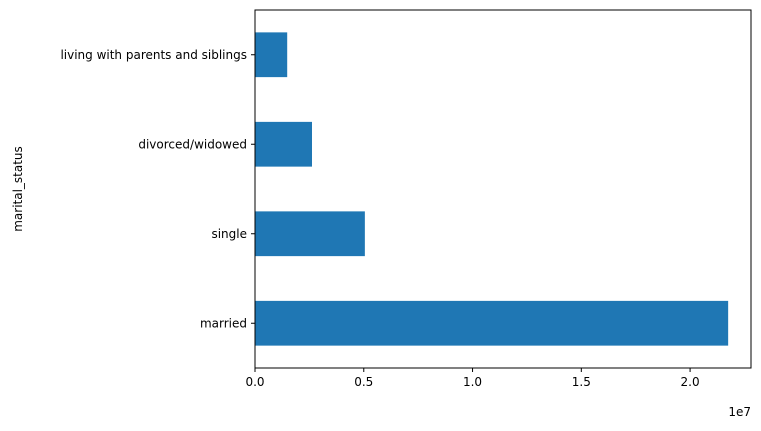  Describe the element at coordinates (254, 382) in the screenshot. I see `x-tick-label: 0.0` at that location.